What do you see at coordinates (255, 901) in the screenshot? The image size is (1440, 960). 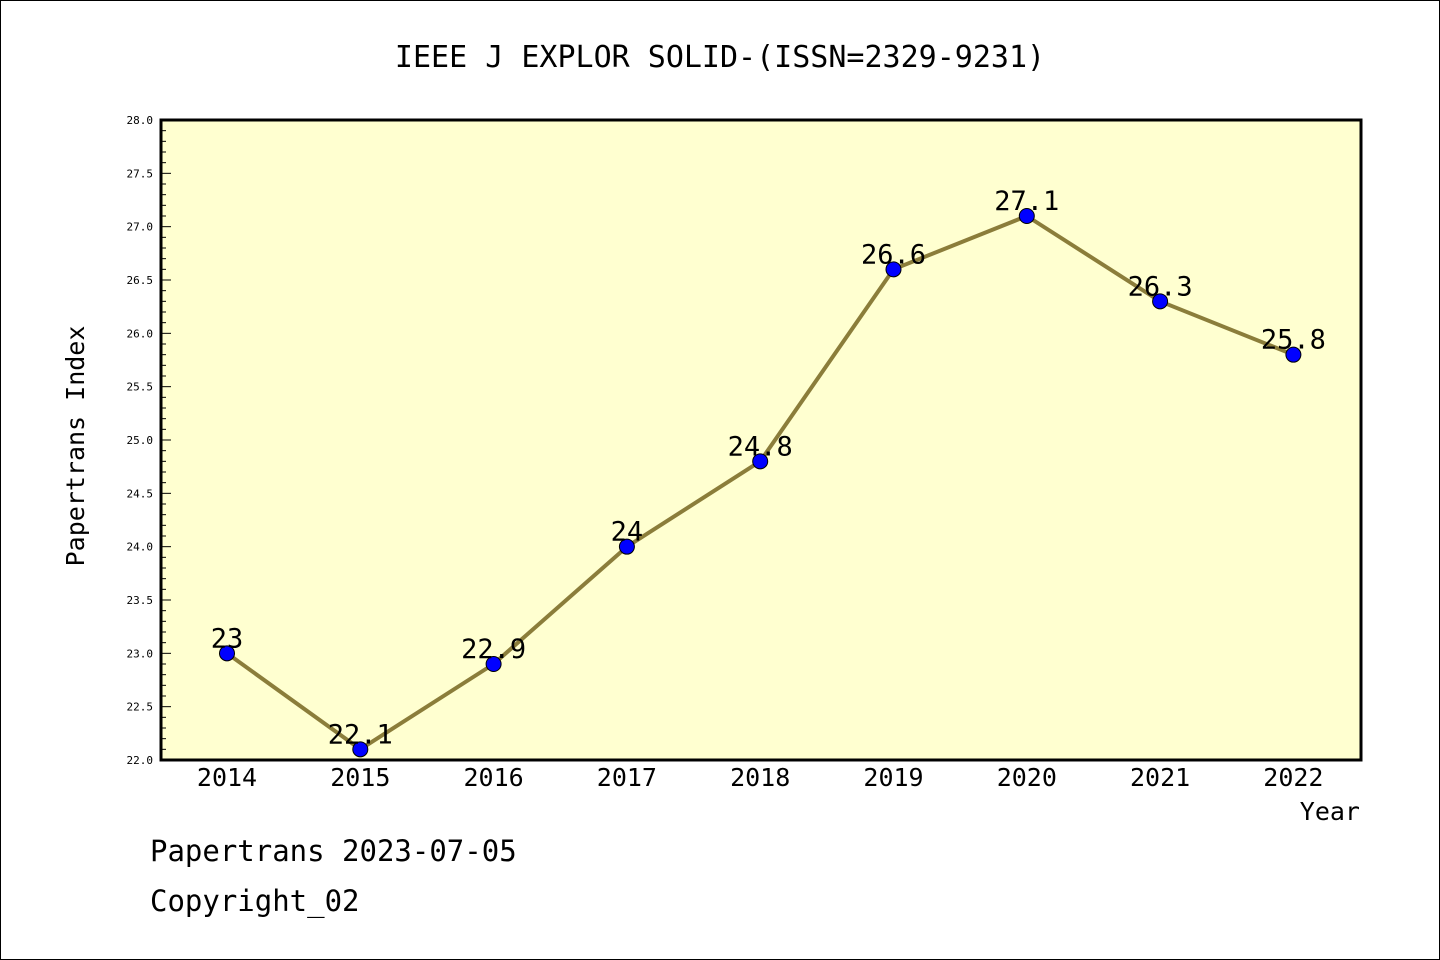 I see `footer-copyright: Copyright_02` at bounding box center [255, 901].